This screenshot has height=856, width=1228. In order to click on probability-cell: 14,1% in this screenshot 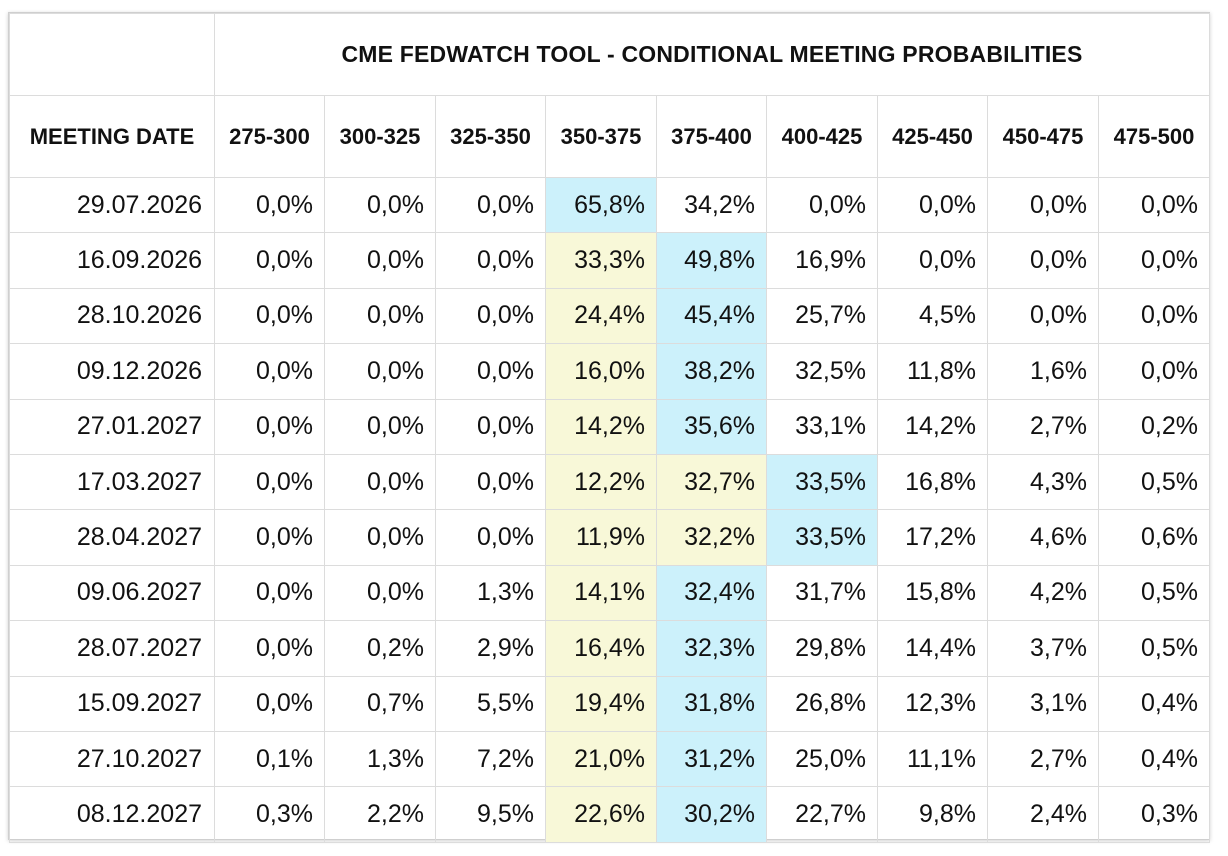, I will do `click(601, 593)`.